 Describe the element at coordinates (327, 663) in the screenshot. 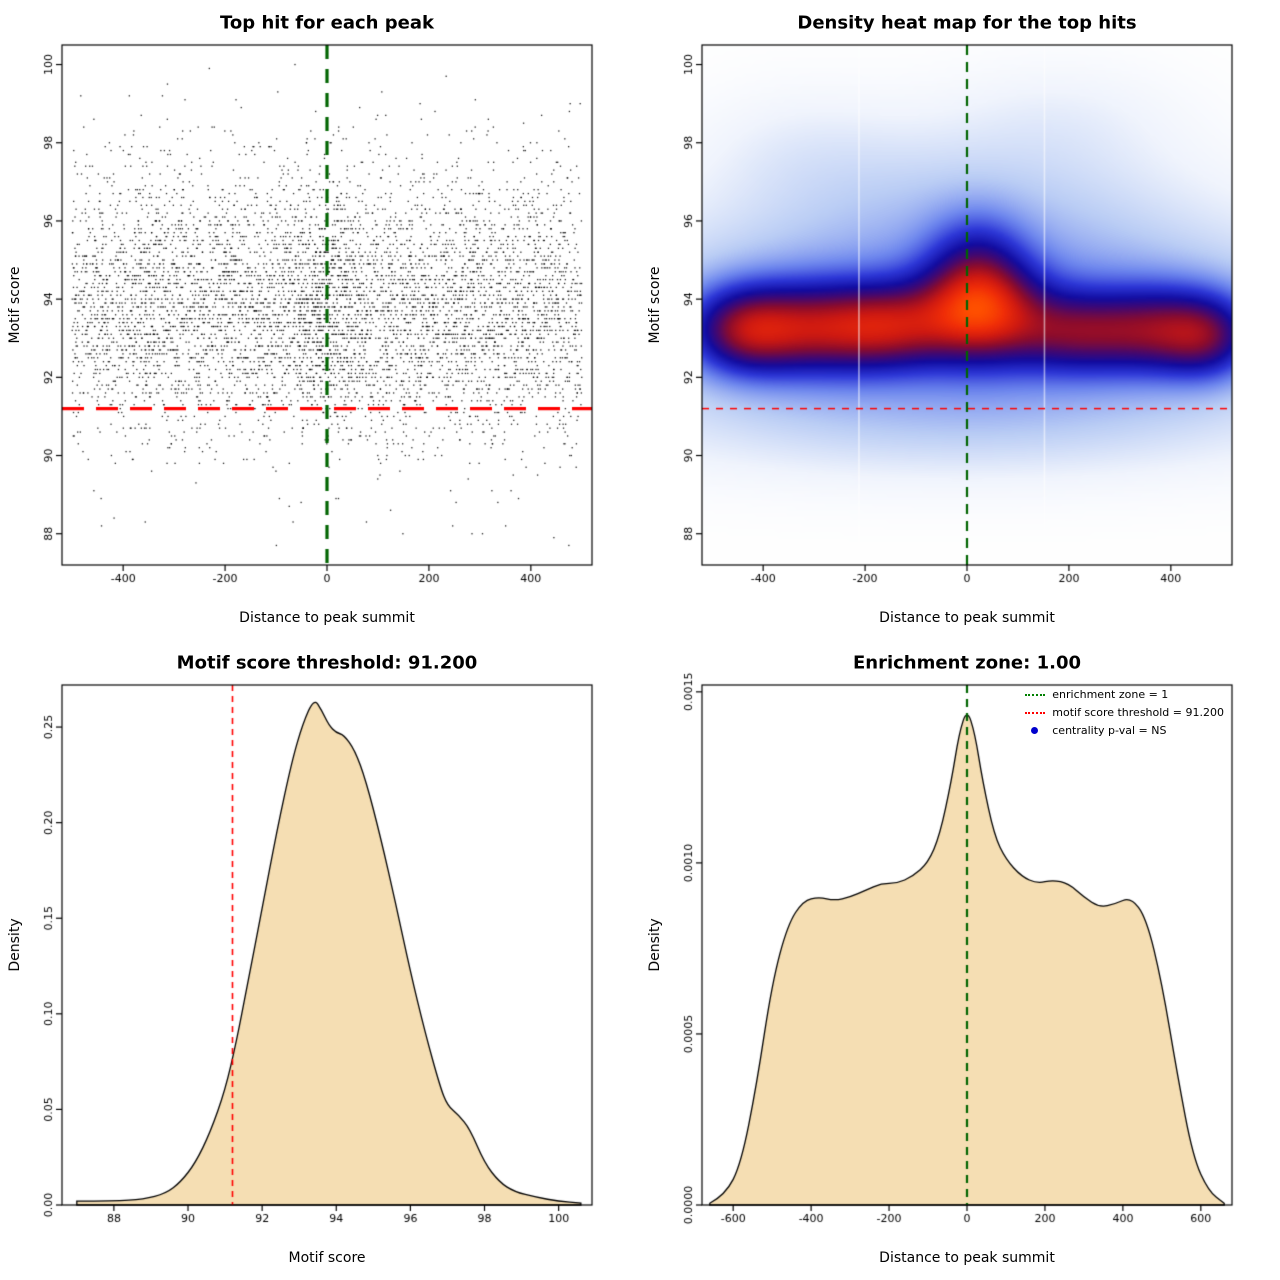

I see `chart-title: Motif score threshold: 91.200` at that location.